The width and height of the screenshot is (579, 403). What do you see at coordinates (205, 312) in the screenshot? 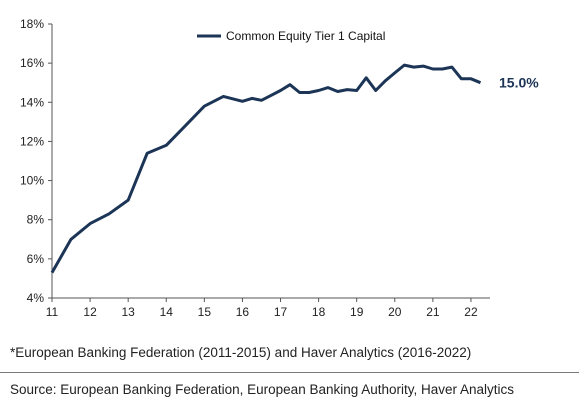
I see `x-tick-label: 15` at bounding box center [205, 312].